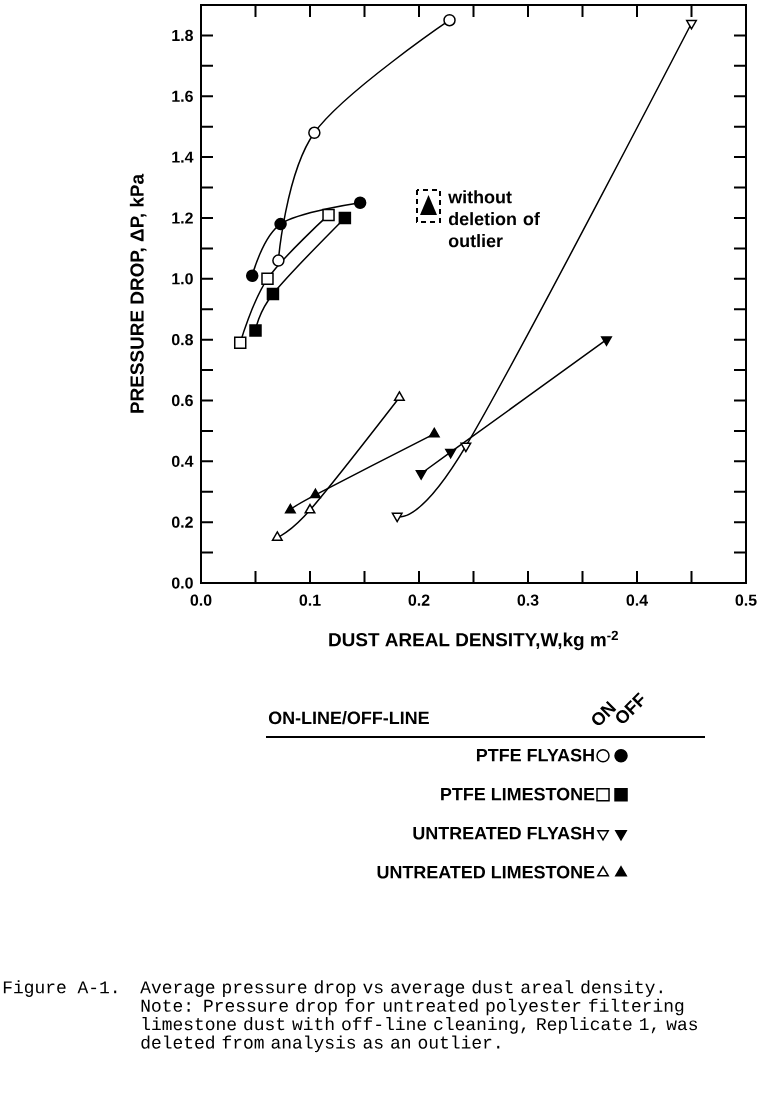 The height and width of the screenshot is (1100, 774). What do you see at coordinates (348, 718) in the screenshot?
I see `legend-title: ON-LINE/OFF-LINE` at bounding box center [348, 718].